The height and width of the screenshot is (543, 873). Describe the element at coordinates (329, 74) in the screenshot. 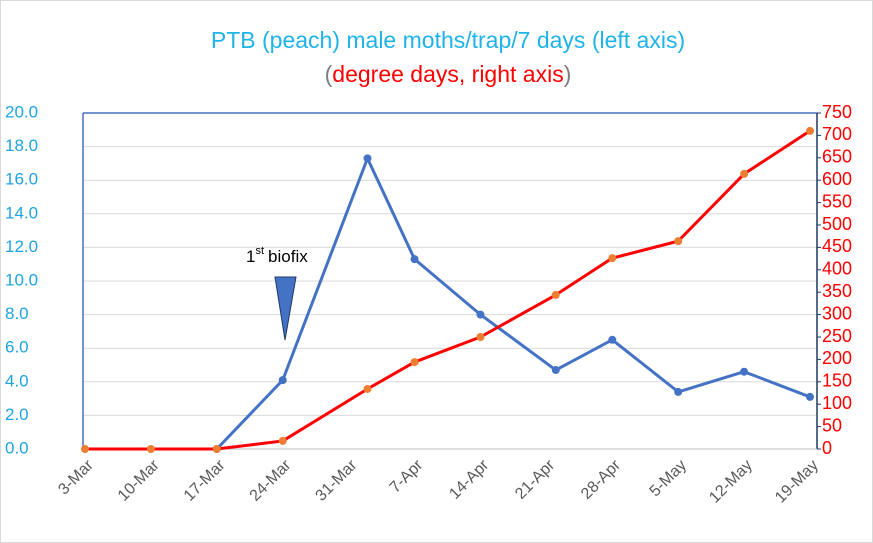

I see `paren: (` at that location.